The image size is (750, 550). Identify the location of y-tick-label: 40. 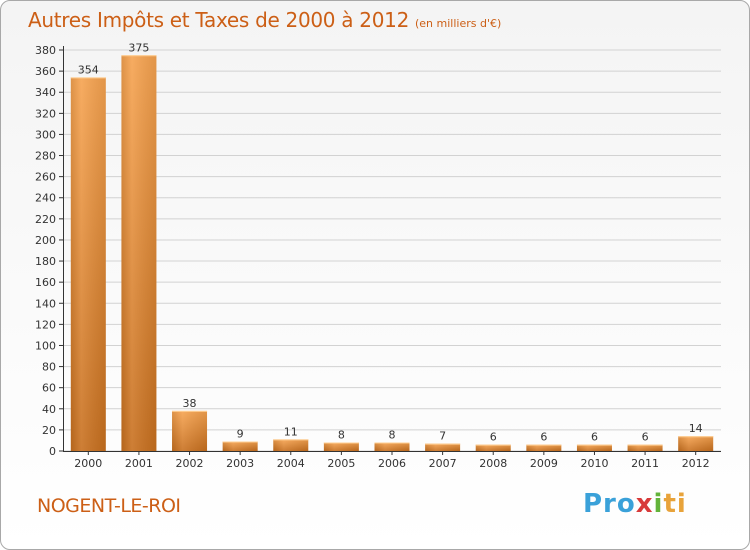
(49, 409).